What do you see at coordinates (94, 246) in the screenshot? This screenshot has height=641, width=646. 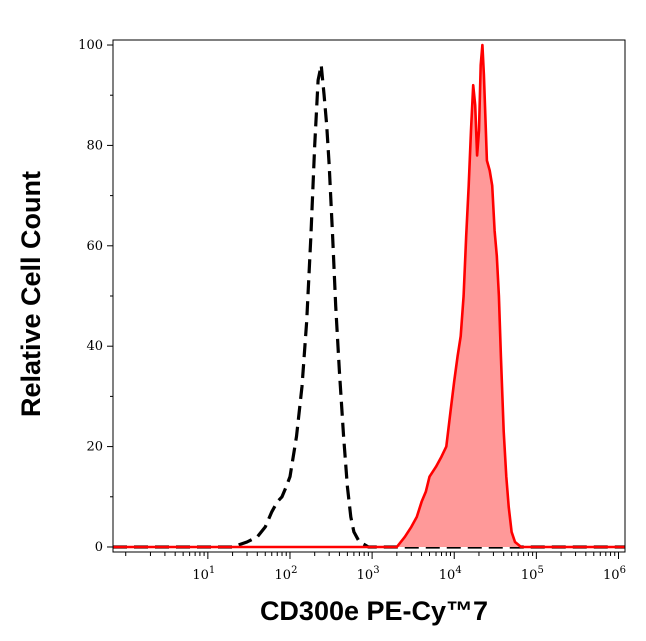 I see `y-tick-label: 60` at bounding box center [94, 246].